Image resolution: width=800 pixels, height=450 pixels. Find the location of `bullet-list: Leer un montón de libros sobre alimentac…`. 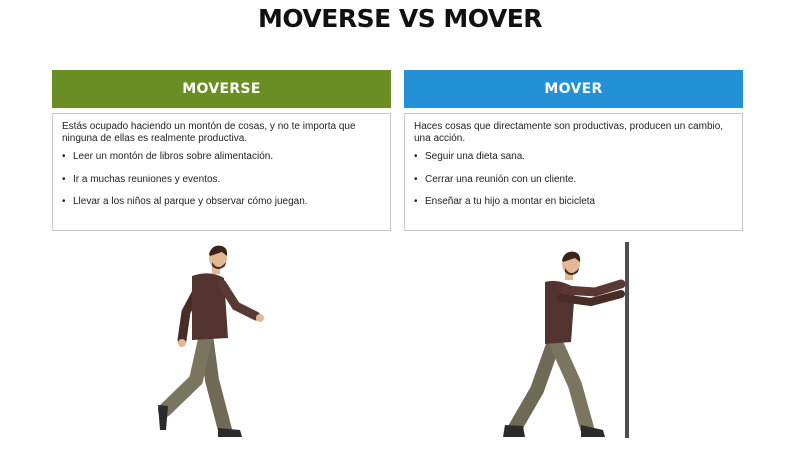

bullet-list: Leer un montón de libros sobre alimentac… is located at coordinates (222, 179).